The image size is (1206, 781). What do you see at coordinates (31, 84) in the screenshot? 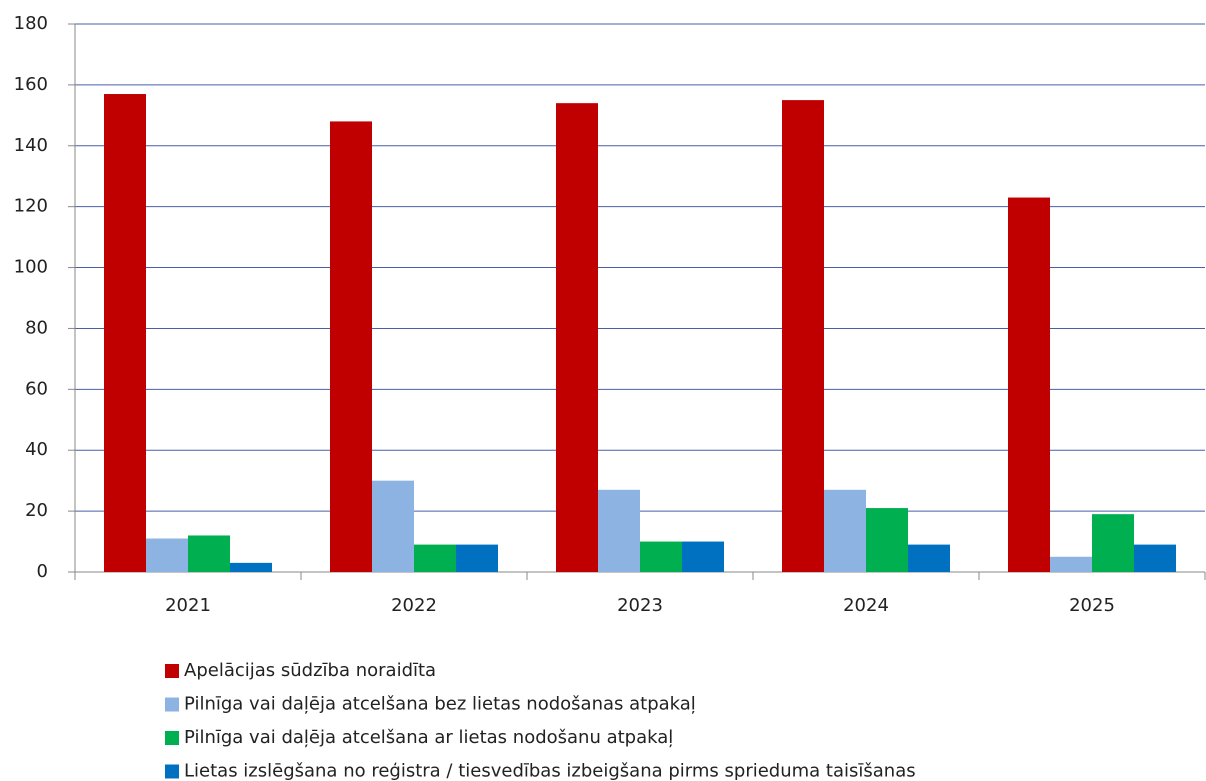
I see `y-tick-label: 160` at bounding box center [31, 84].